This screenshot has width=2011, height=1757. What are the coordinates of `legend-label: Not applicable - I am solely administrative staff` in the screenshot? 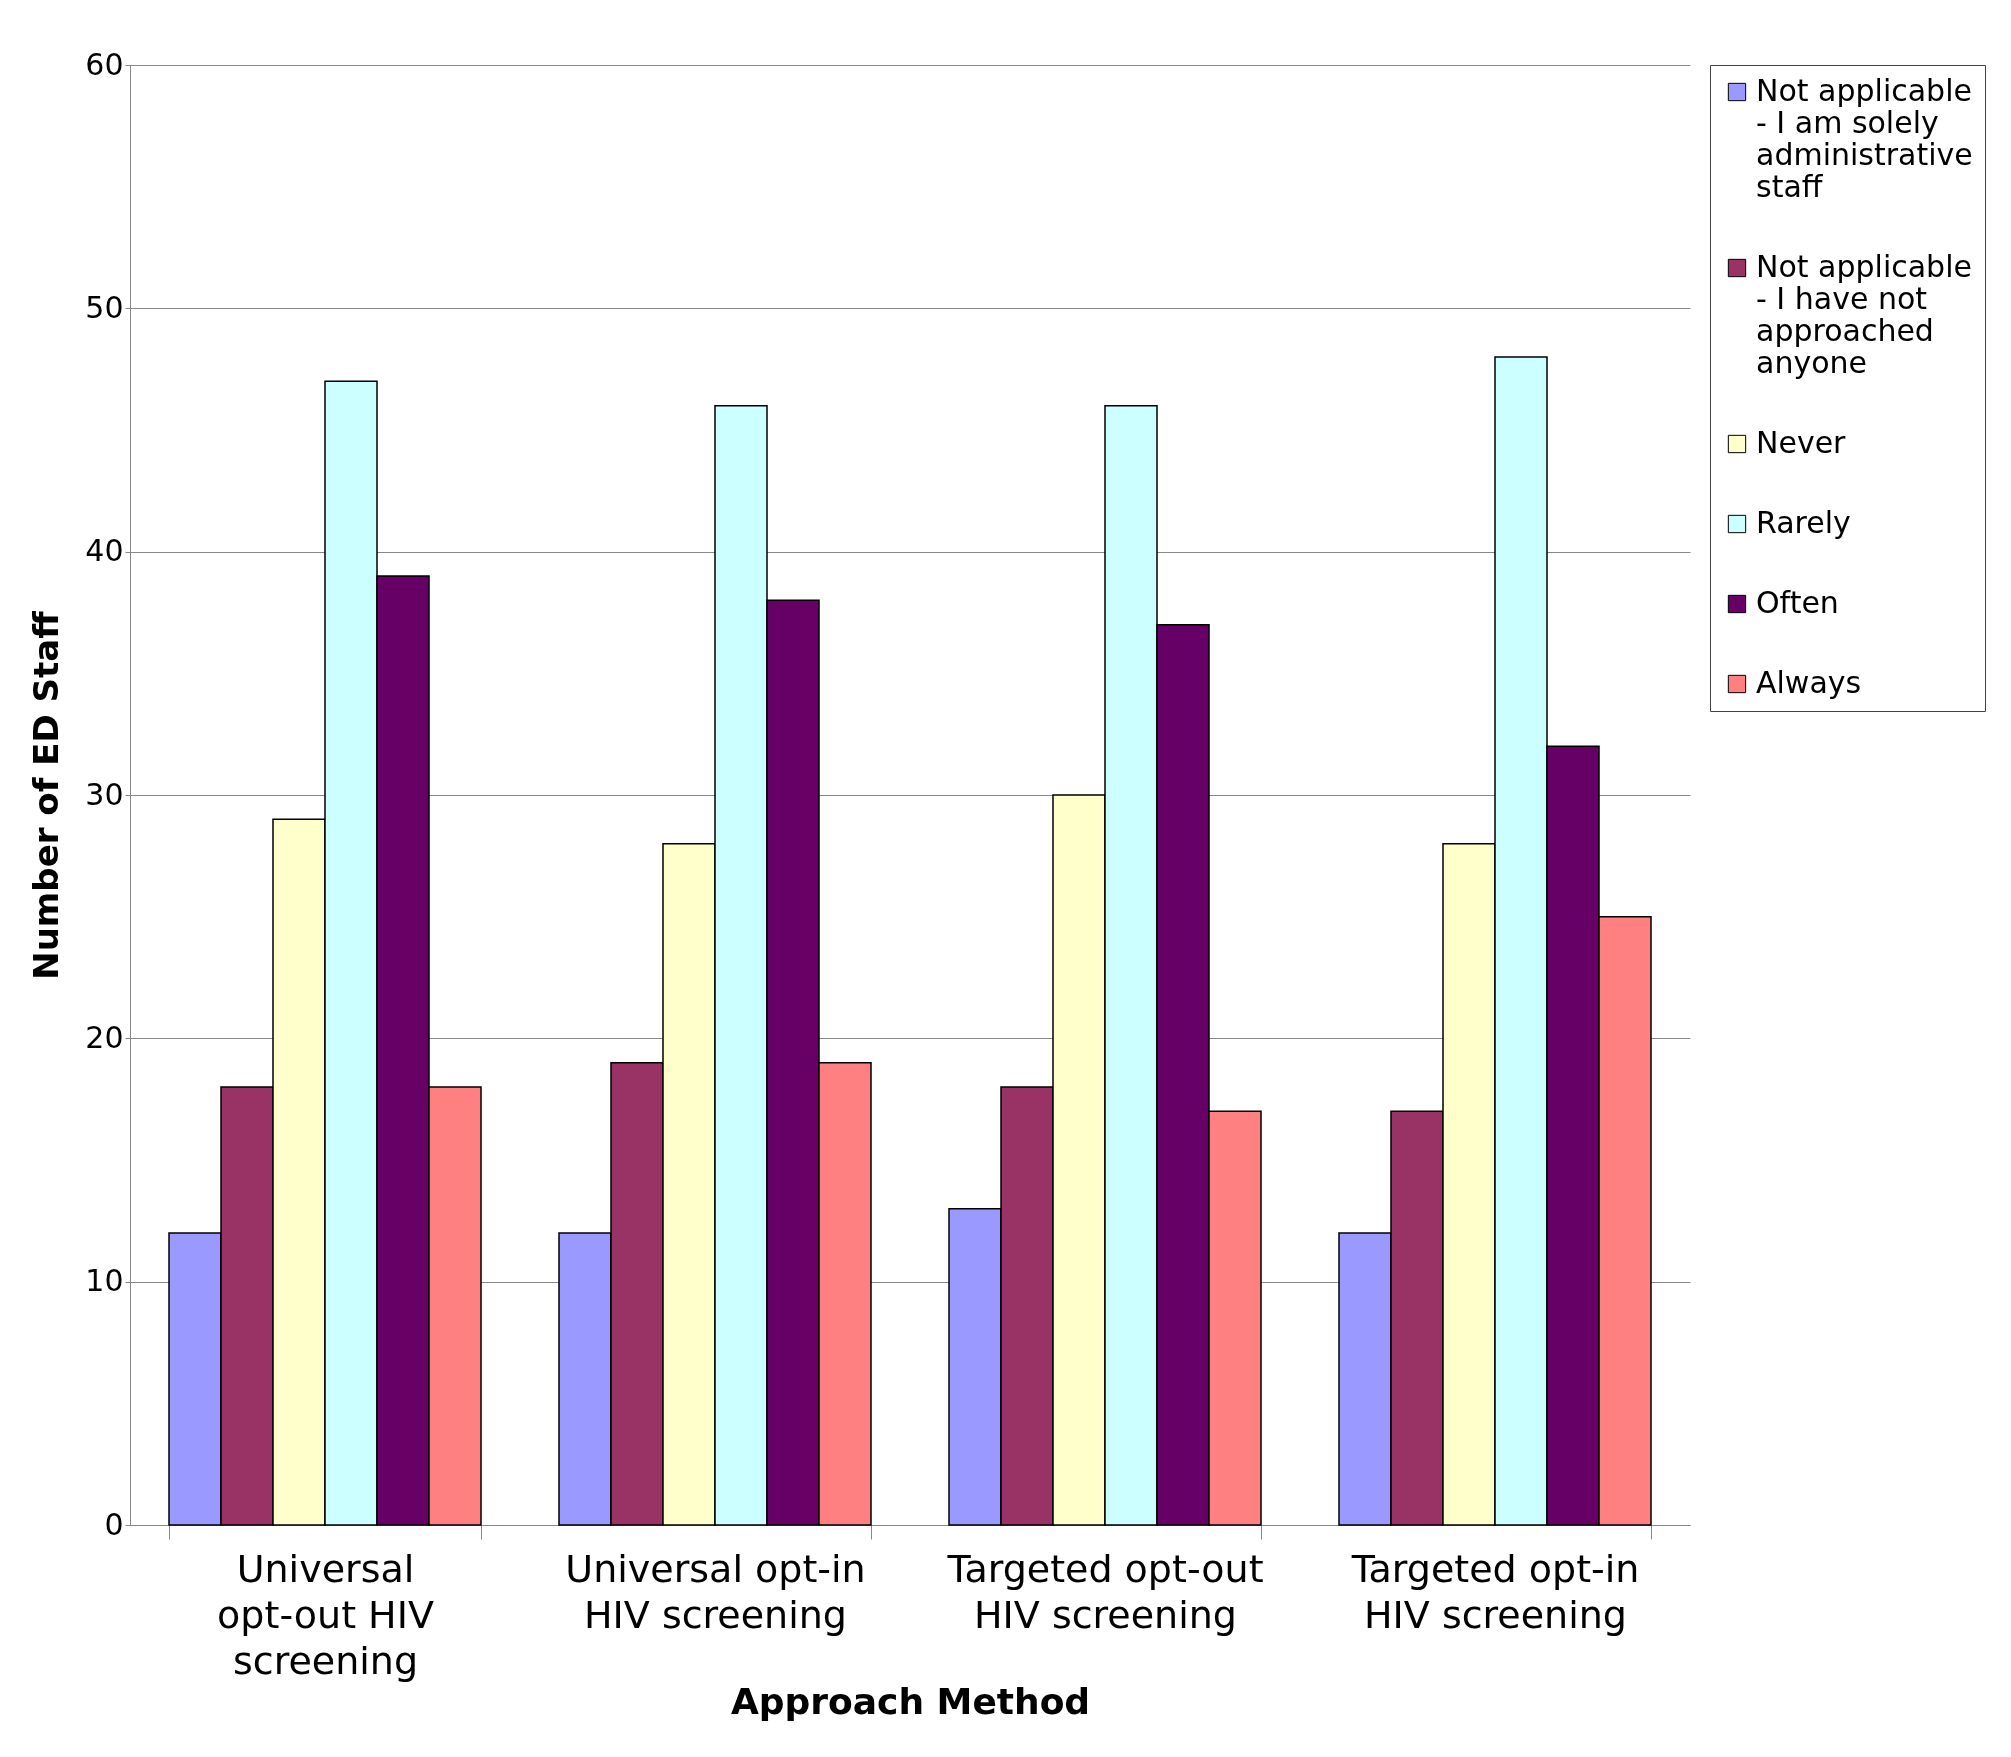 It's located at (1864, 138).